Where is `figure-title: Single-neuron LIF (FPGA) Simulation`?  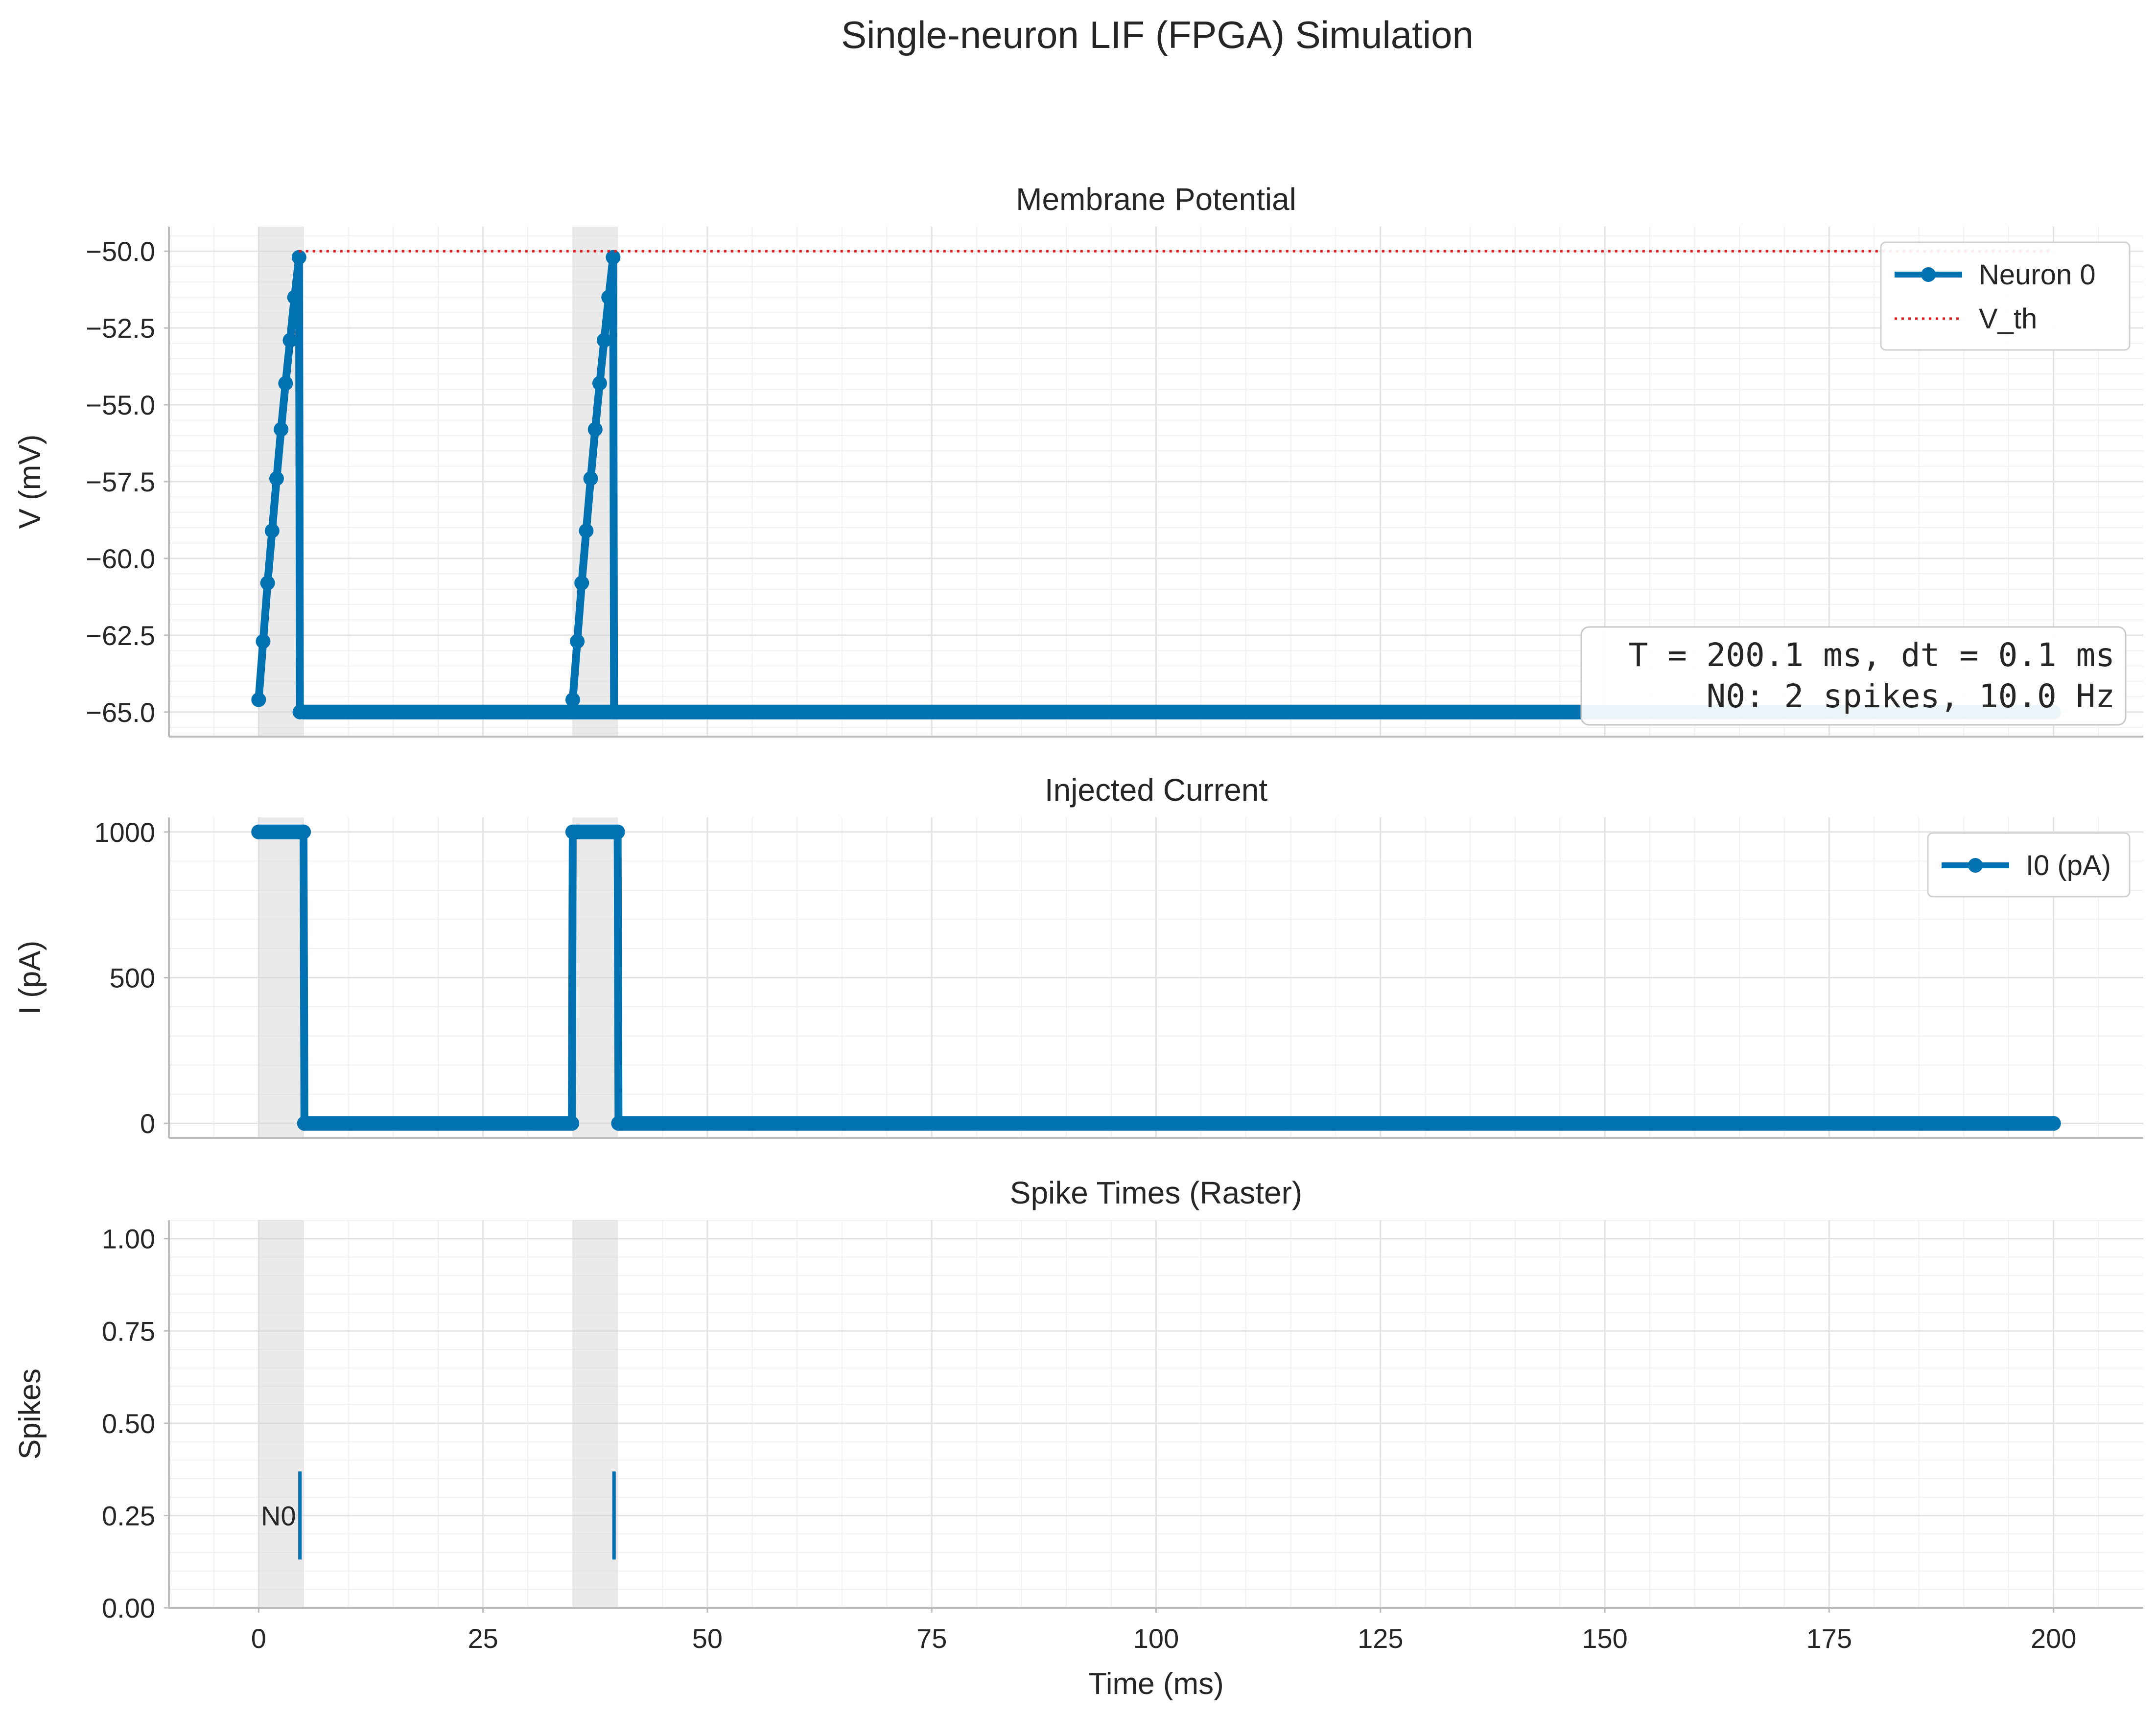
figure-title: Single-neuron LIF (FPGA) Simulation is located at coordinates (1157, 34).